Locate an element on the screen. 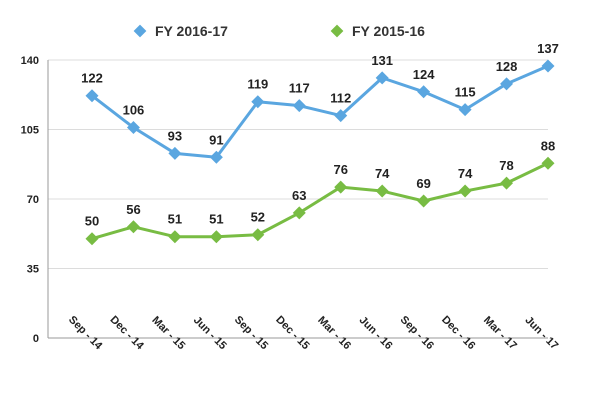  data-label-fy-2016-17: 106 is located at coordinates (134, 110).